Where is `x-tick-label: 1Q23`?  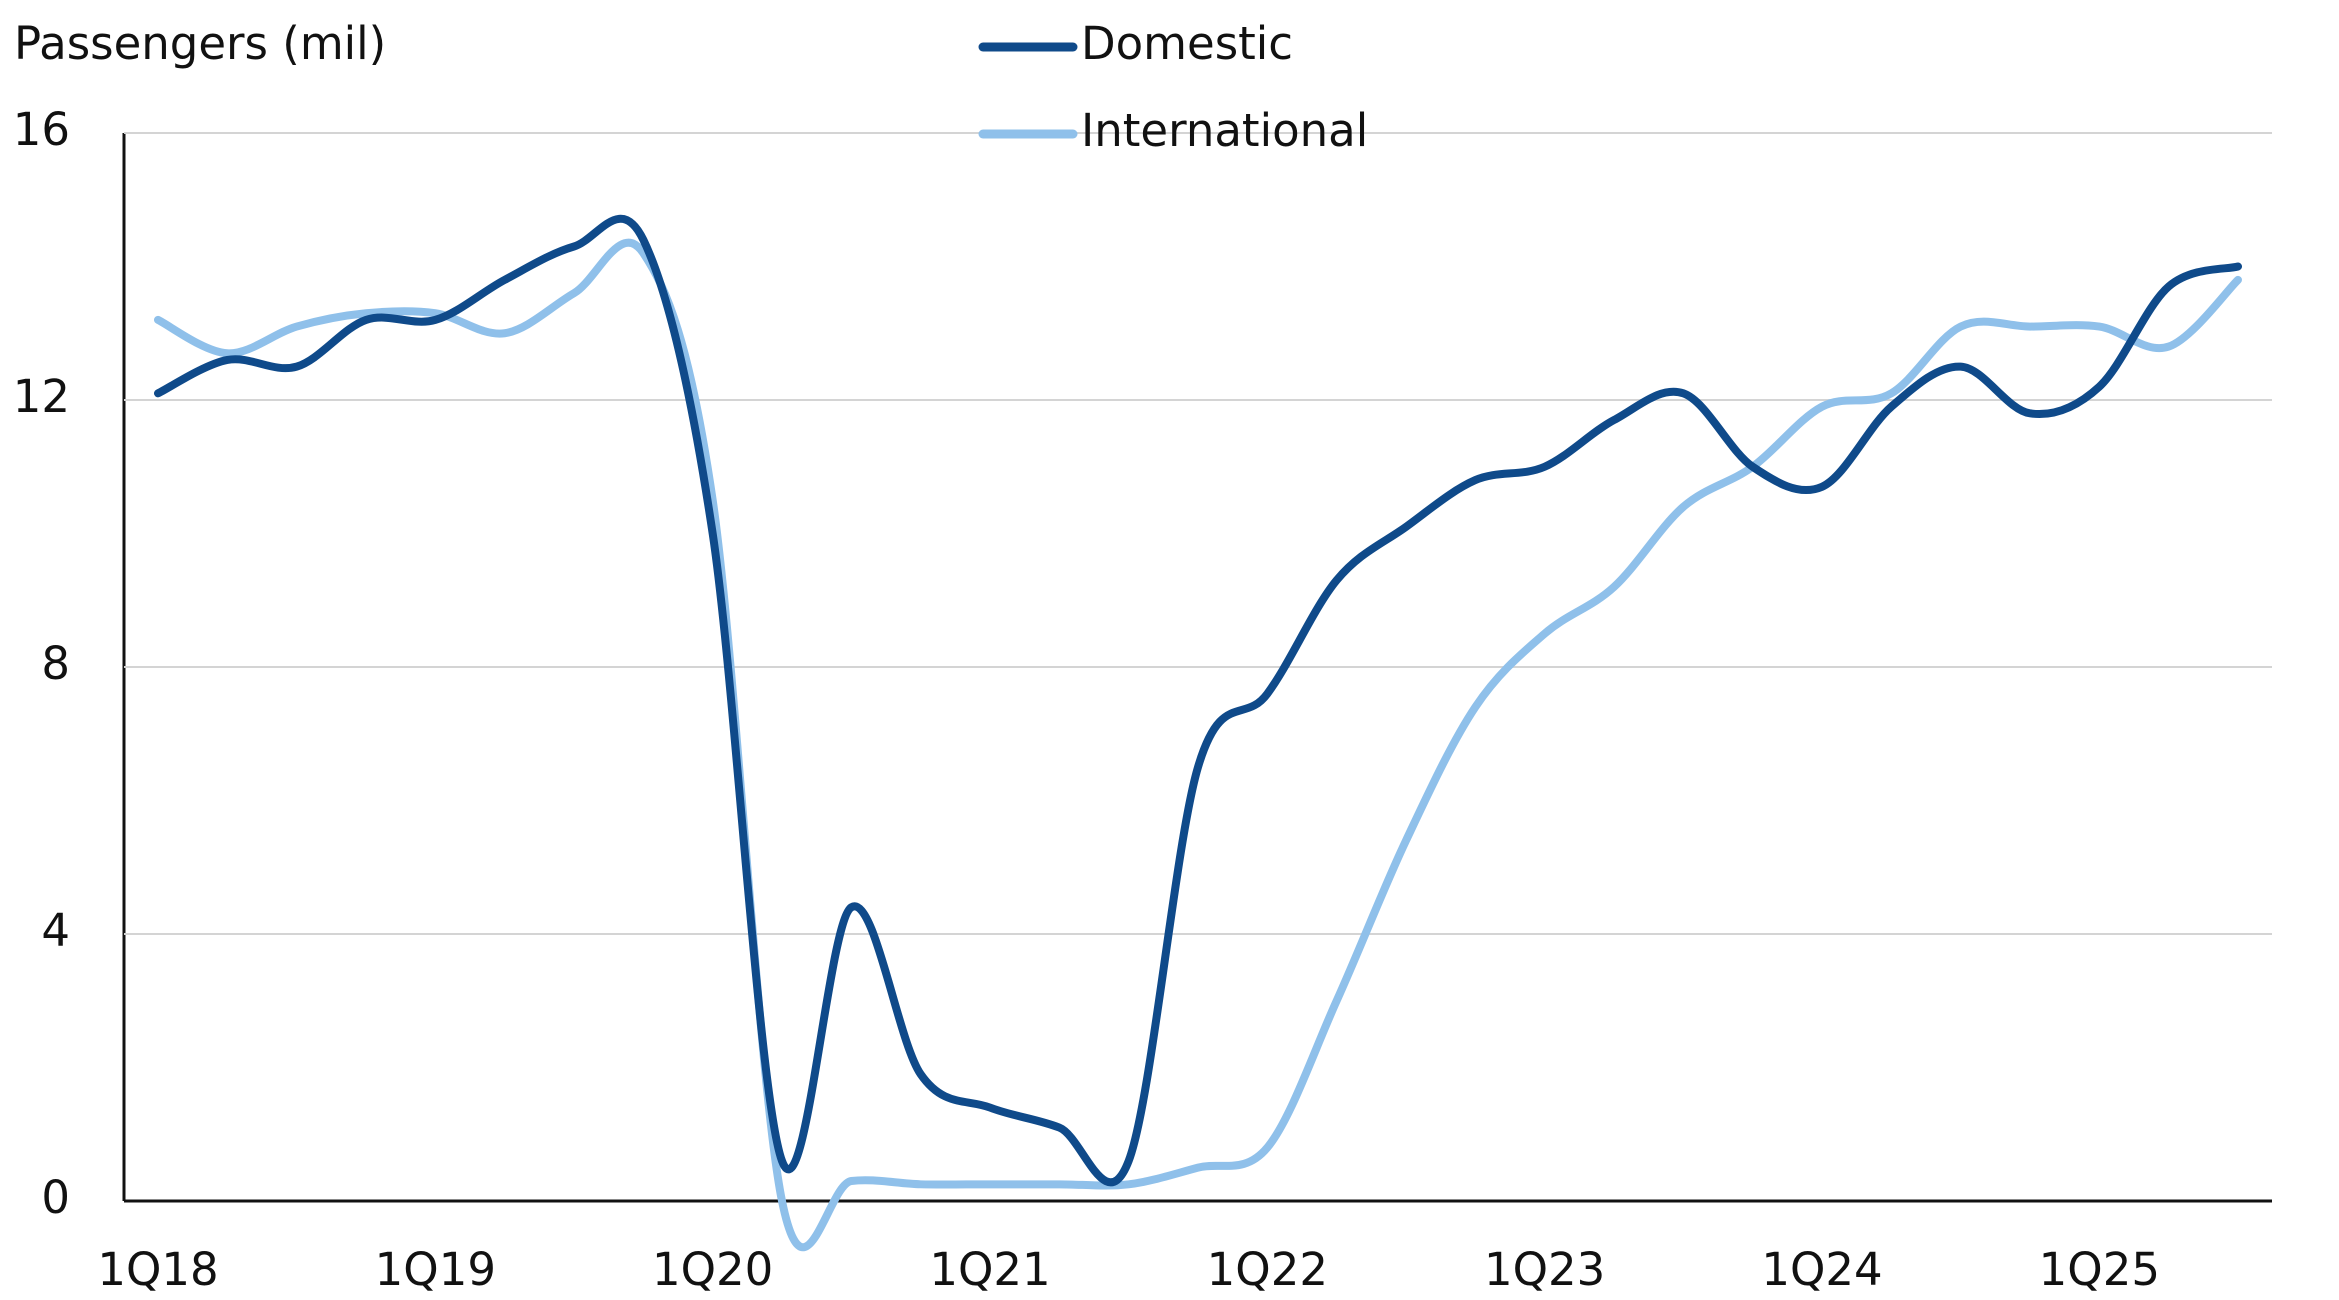 x-tick-label: 1Q23 is located at coordinates (1544, 1269).